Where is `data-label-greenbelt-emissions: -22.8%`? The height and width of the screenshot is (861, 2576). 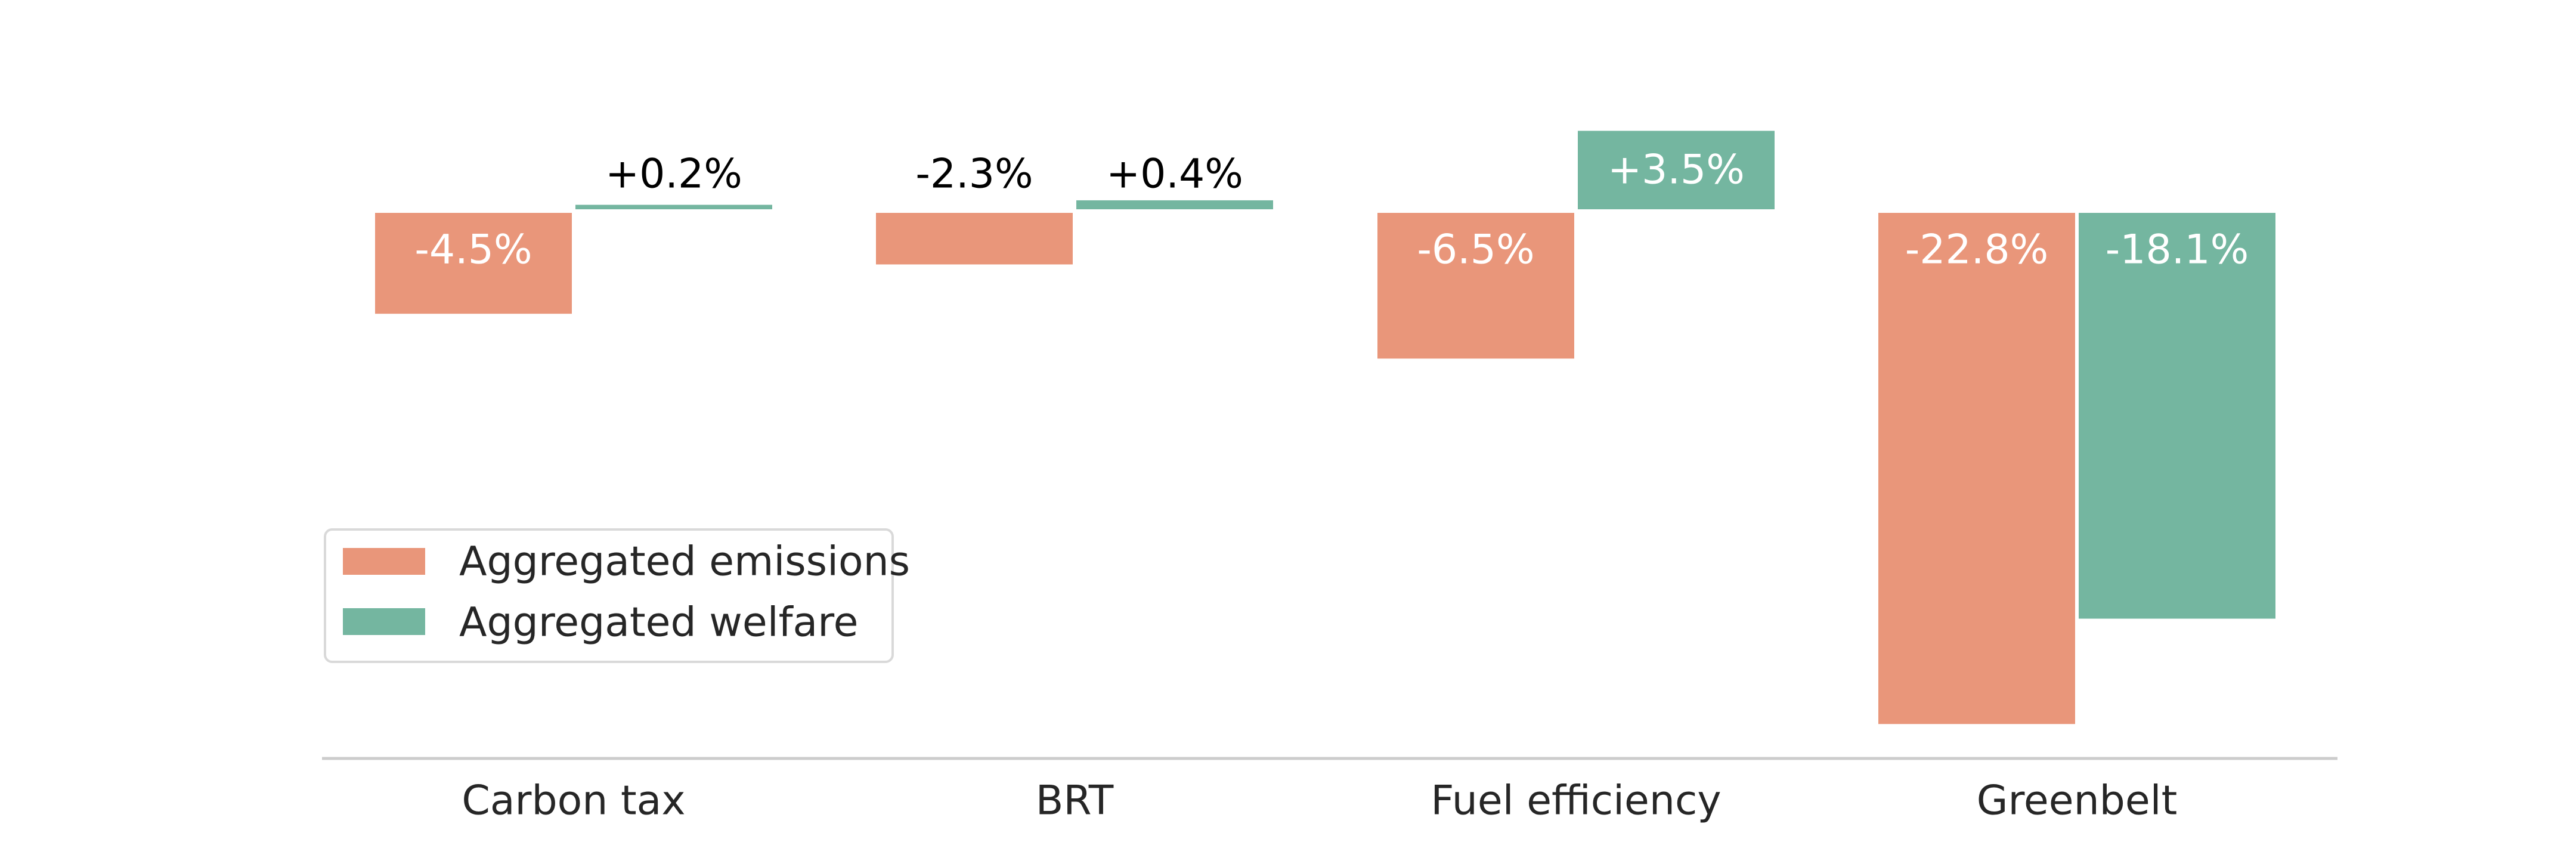
data-label-greenbelt-emissions: -22.8% is located at coordinates (1977, 250).